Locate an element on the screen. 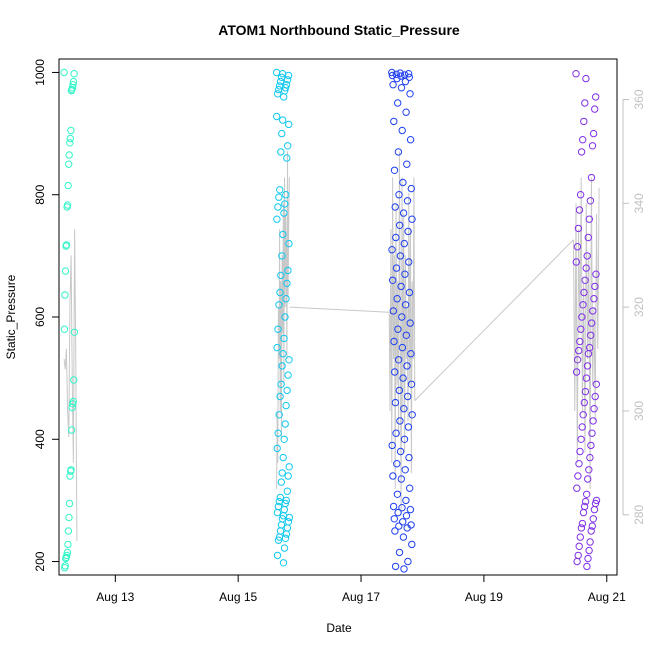  y-tick-label: 600 is located at coordinates (40, 317).